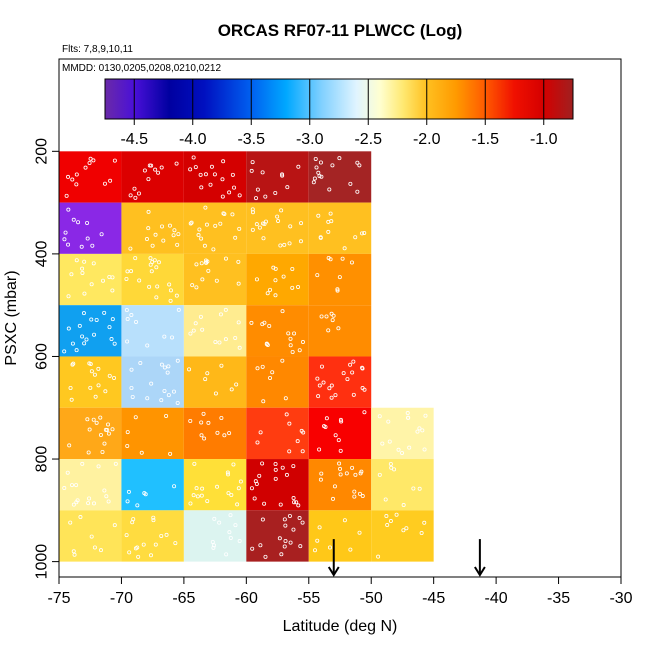 This screenshot has height=650, width=650. Describe the element at coordinates (427, 139) in the screenshot. I see `colorbar-tick-label: -2.0` at that location.